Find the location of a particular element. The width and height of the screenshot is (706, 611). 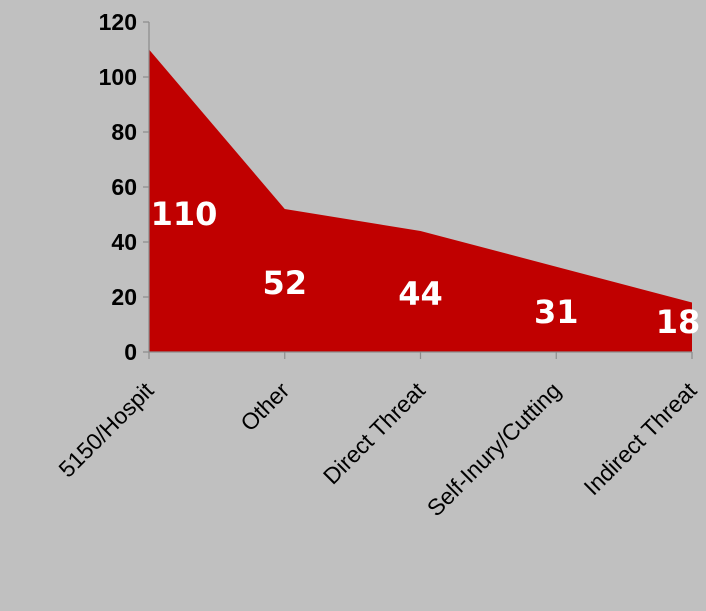

y-tick-label: 20 is located at coordinates (124, 297).